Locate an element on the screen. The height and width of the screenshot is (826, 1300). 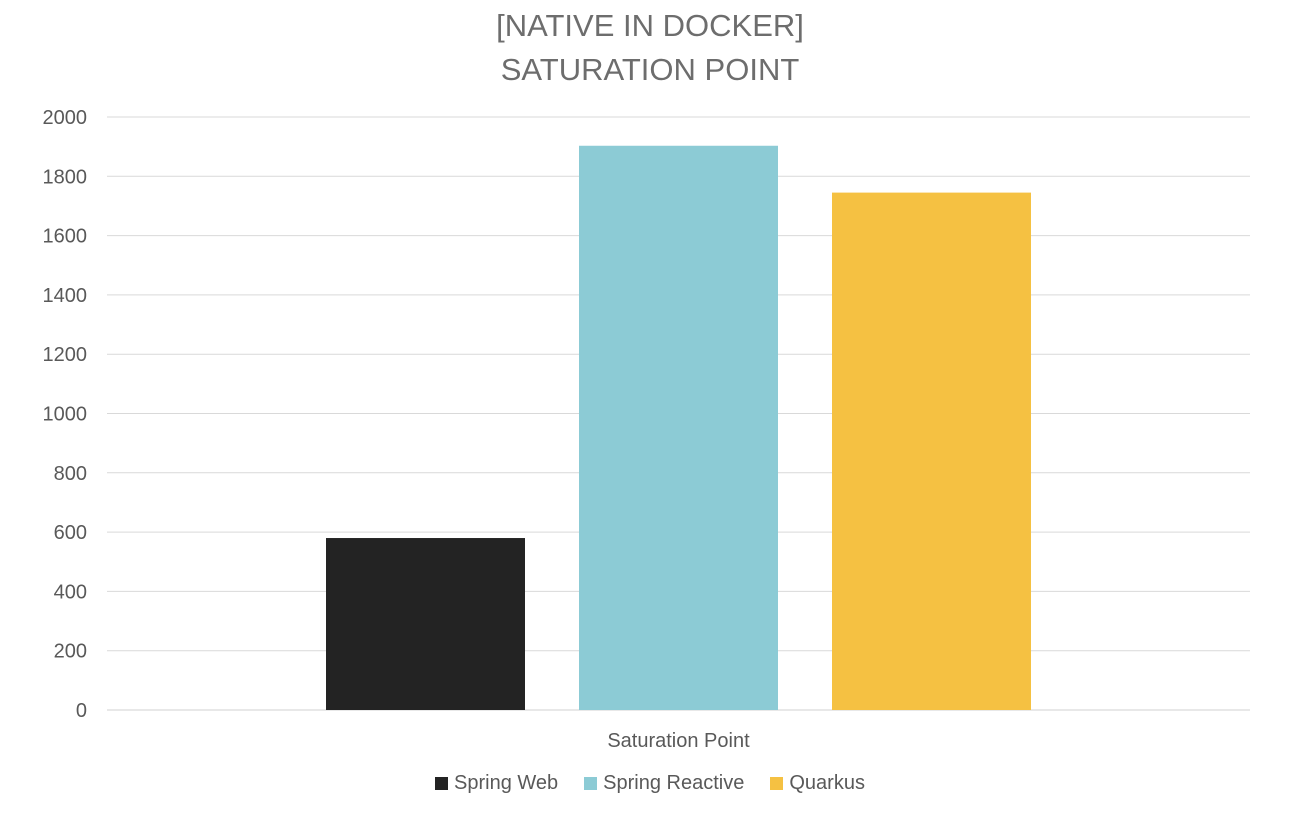
bar-spring-reactive is located at coordinates (678, 427).